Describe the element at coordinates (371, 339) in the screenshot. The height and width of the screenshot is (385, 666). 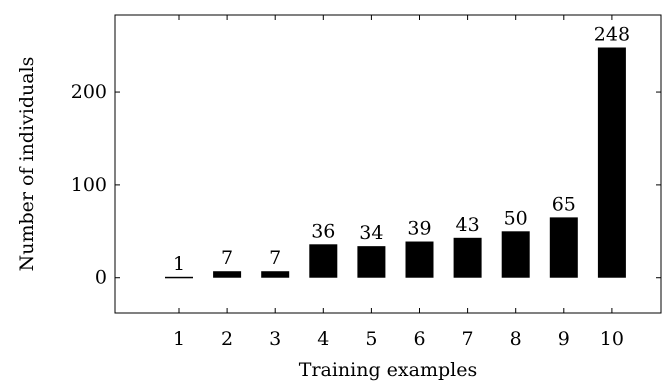
I see `x-tick-label: 5` at that location.